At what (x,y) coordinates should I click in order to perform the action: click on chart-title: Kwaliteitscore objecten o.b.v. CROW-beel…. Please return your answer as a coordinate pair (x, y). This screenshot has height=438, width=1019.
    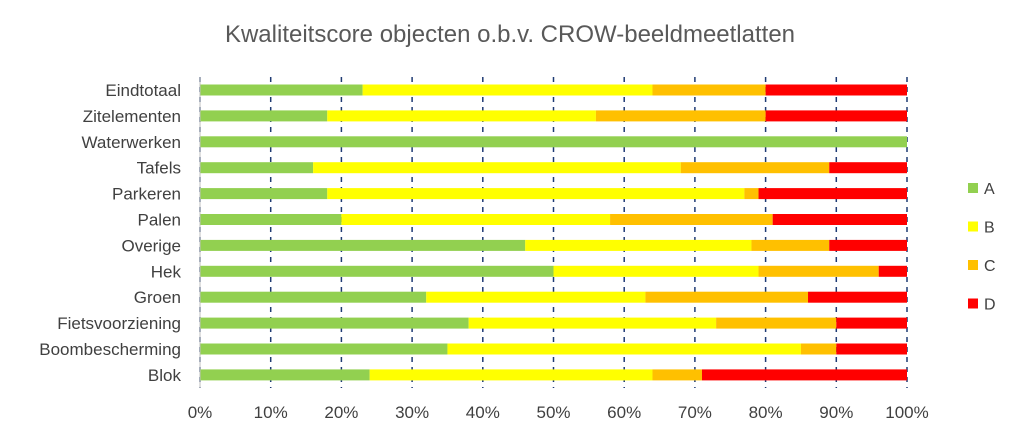
    Looking at the image, I should click on (510, 34).